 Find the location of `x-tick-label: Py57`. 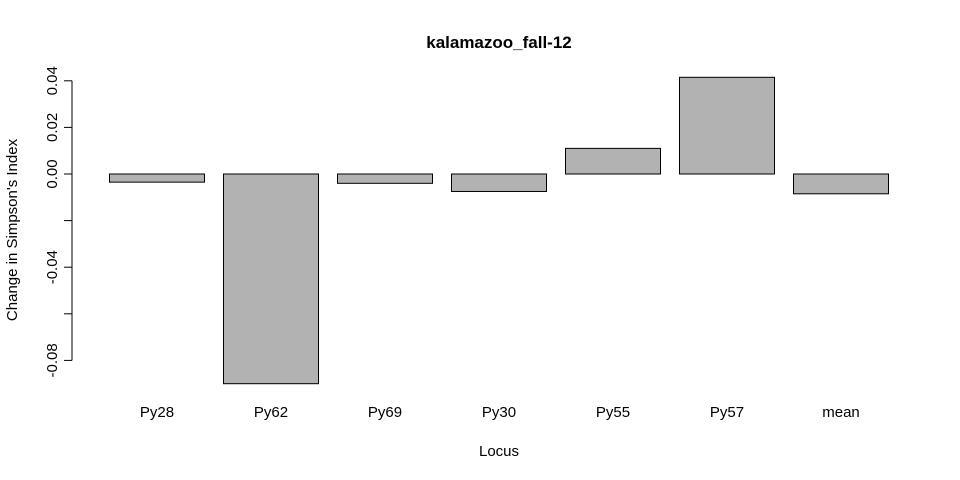

x-tick-label: Py57 is located at coordinates (727, 412).